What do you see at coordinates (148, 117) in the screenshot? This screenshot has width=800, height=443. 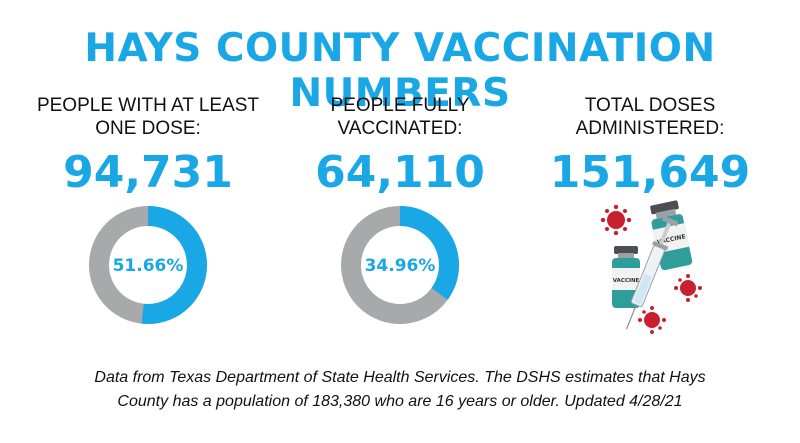 I see `stat-label: PEOPLE WITH AT LEAST ONE DOSE:` at bounding box center [148, 117].